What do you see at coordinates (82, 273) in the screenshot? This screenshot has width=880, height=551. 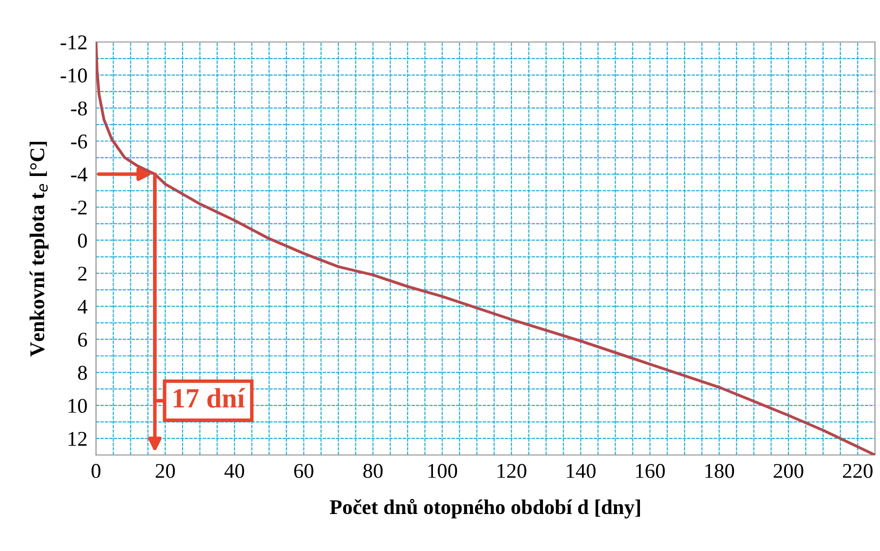 I see `y-tick-label: 2` at bounding box center [82, 273].